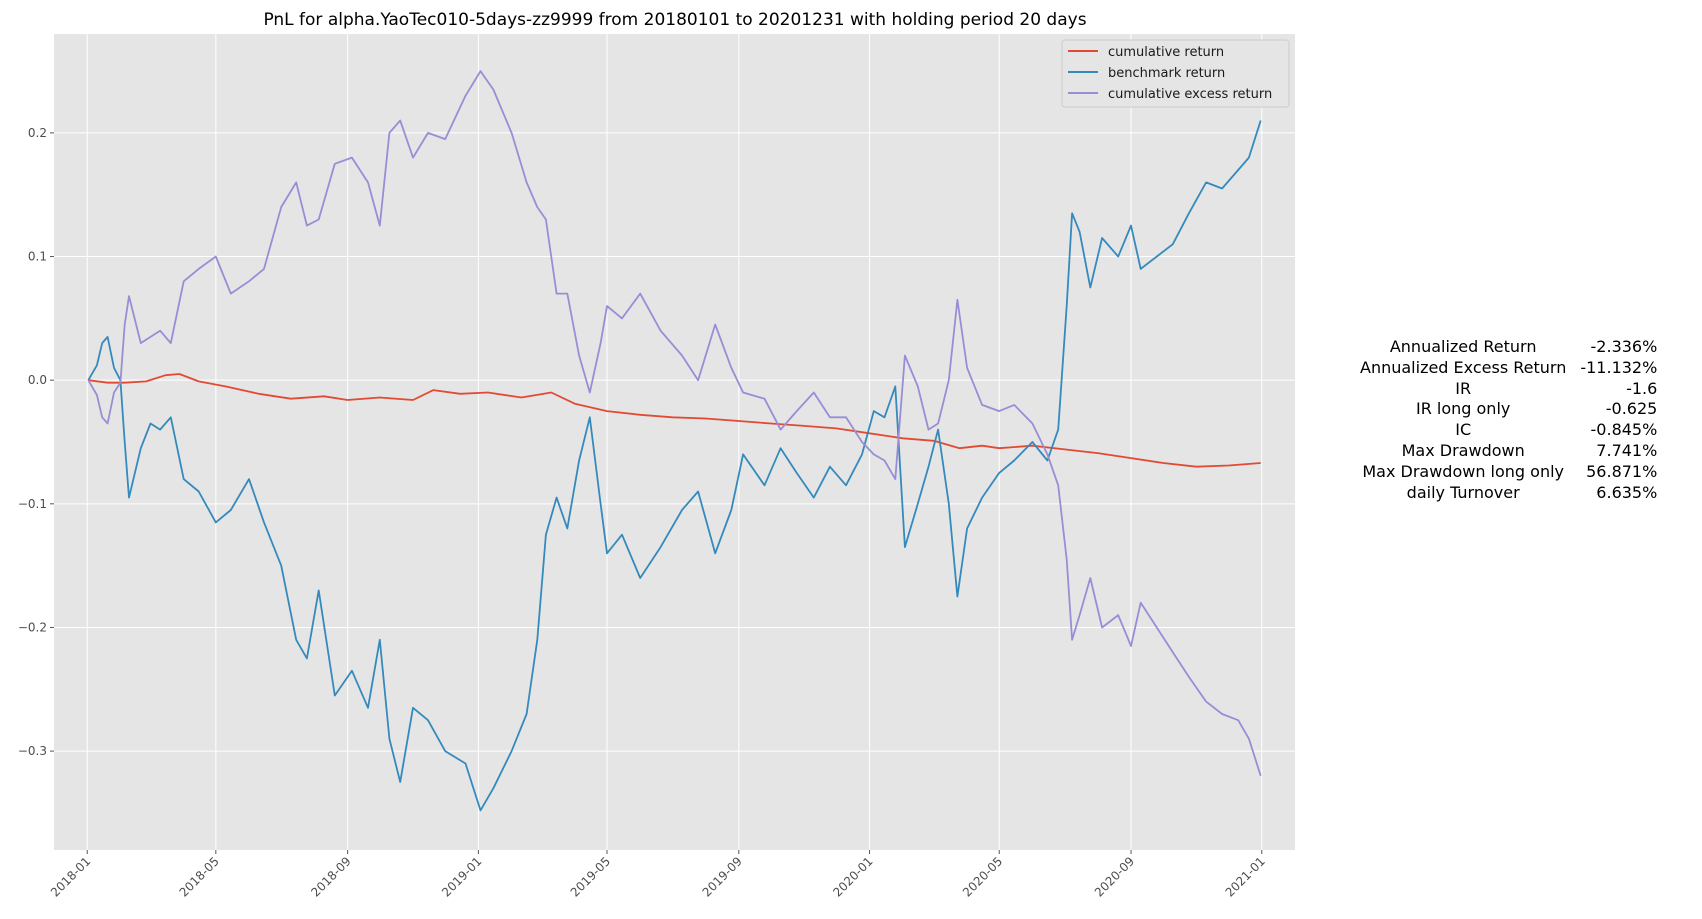 The width and height of the screenshot is (1702, 919). Describe the element at coordinates (461, 876) in the screenshot. I see `x-tick-label: 2019-01` at that location.